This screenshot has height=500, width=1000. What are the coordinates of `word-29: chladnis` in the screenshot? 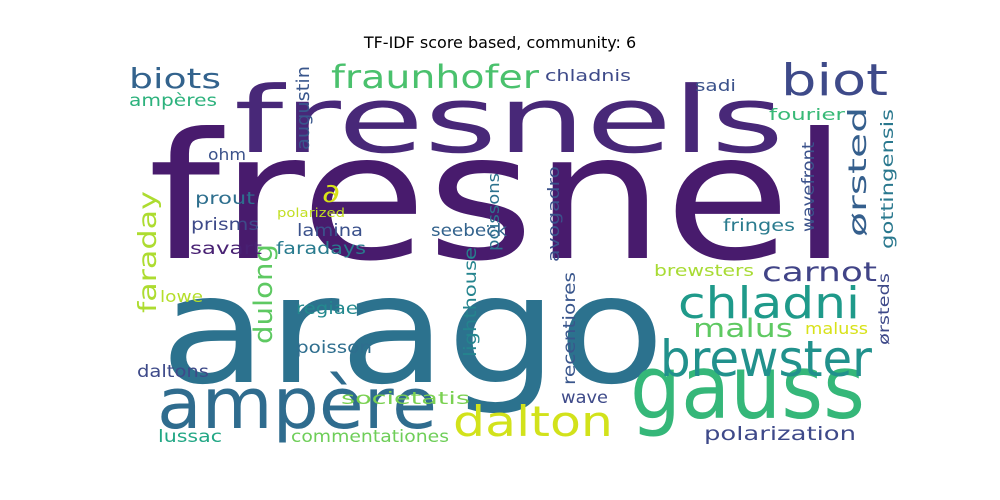 It's located at (588, 75).